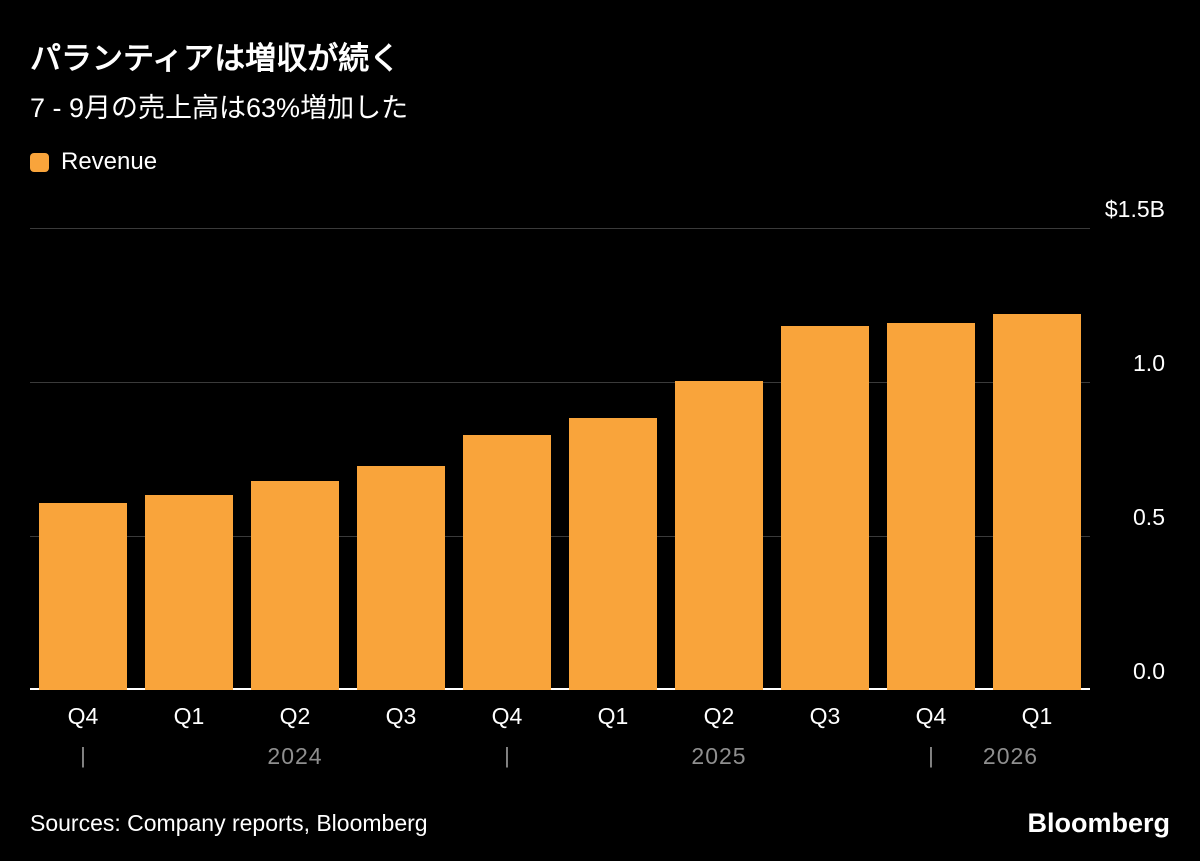 Image resolution: width=1200 pixels, height=861 pixels. I want to click on chart-title: パランティアは増収が続く, so click(215, 58).